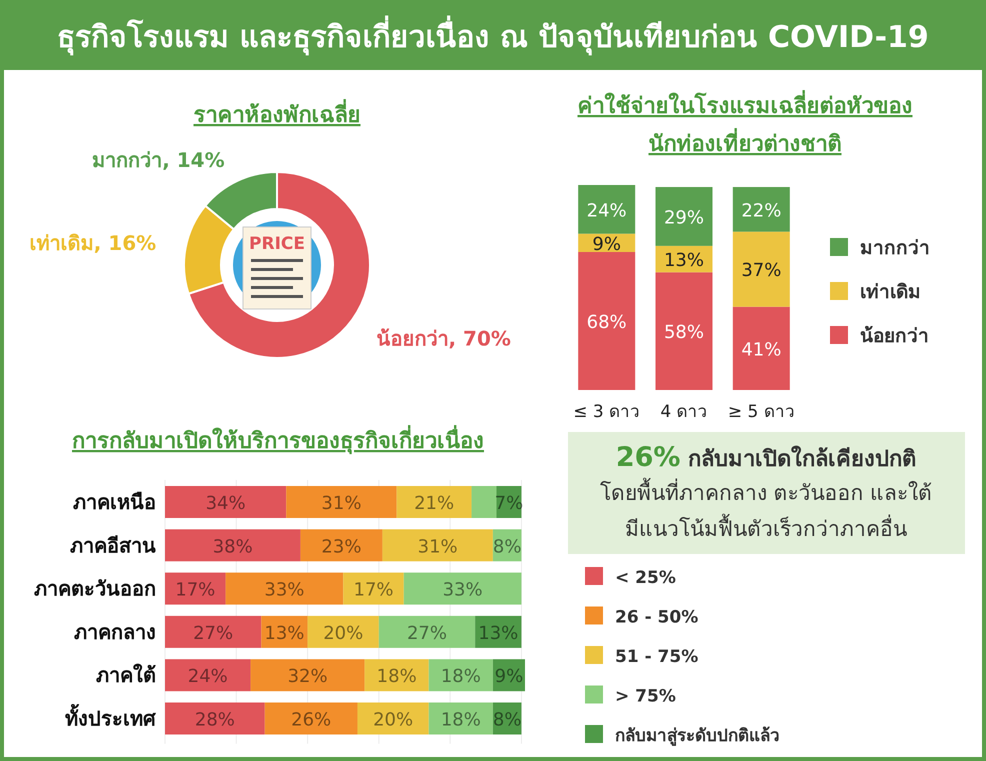  What do you see at coordinates (745, 123) in the screenshot?
I see `chart-title: ค่าใช้จ่ายในโรงแรมเฉลี่ยต่อหัวของ นักท่องเที่ยวต่างชาติ` at bounding box center [745, 123].